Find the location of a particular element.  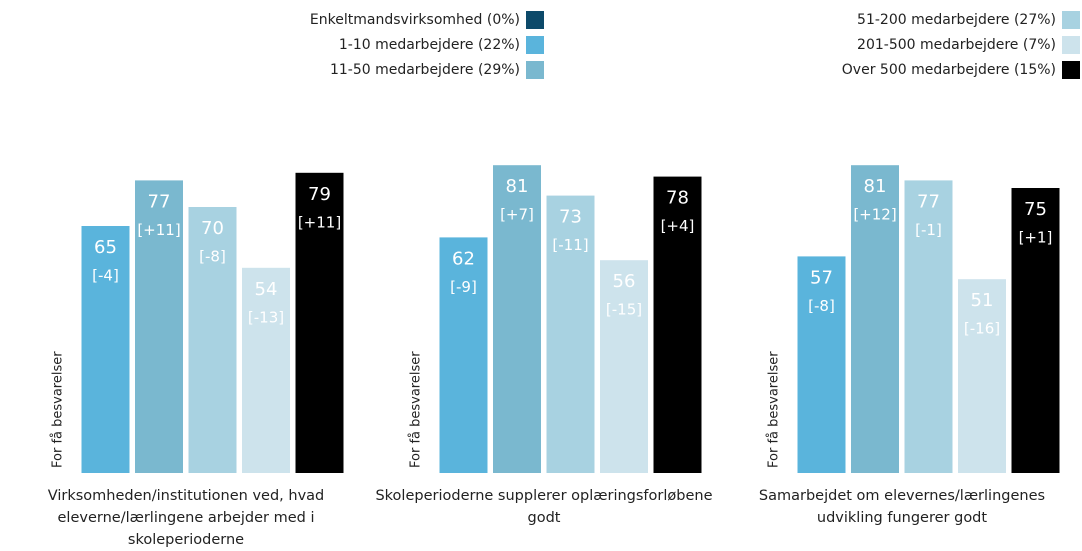

value-label: 79 is located at coordinates (319, 194).